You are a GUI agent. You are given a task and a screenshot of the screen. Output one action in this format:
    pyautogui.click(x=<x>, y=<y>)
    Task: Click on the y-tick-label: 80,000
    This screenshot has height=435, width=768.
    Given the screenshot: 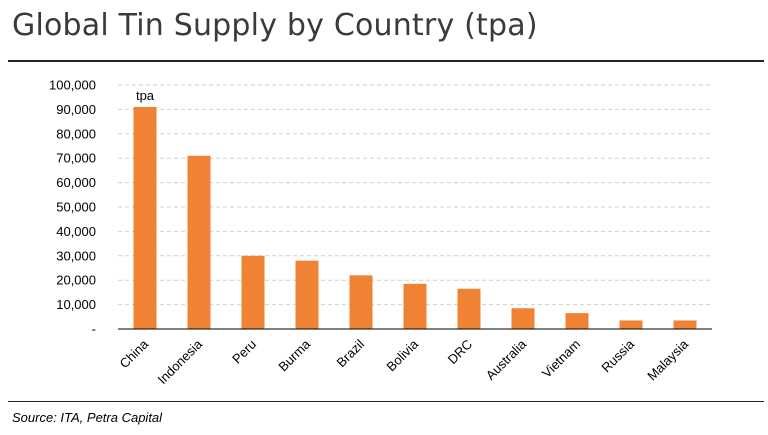 What is the action you would take?
    pyautogui.click(x=76, y=133)
    